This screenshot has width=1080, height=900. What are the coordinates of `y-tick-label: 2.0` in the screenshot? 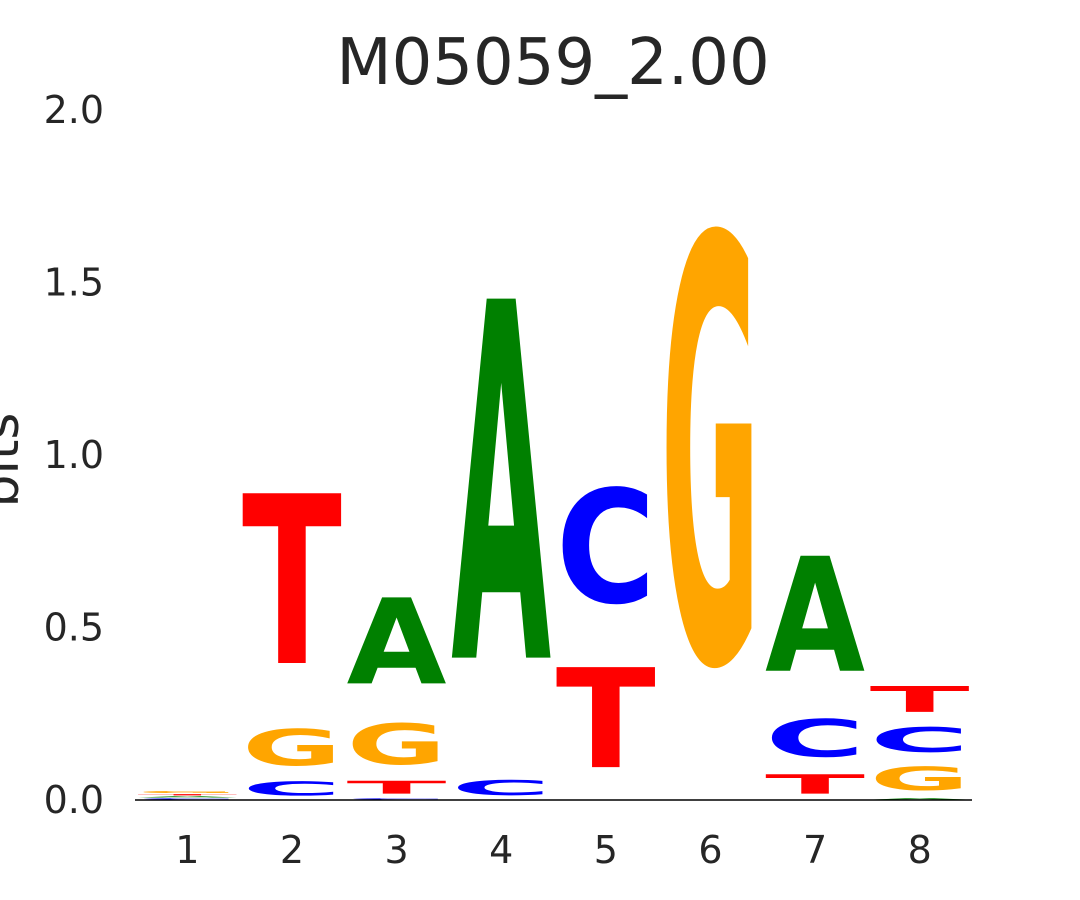 It's located at (74, 110).